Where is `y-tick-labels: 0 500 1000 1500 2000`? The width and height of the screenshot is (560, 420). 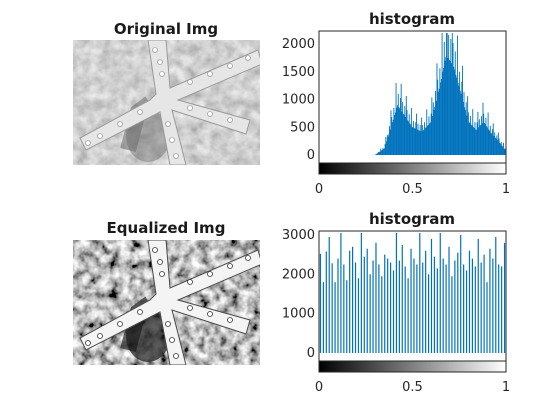
y-tick-labels: 0 500 1000 1500 2000 is located at coordinates (298, 100).